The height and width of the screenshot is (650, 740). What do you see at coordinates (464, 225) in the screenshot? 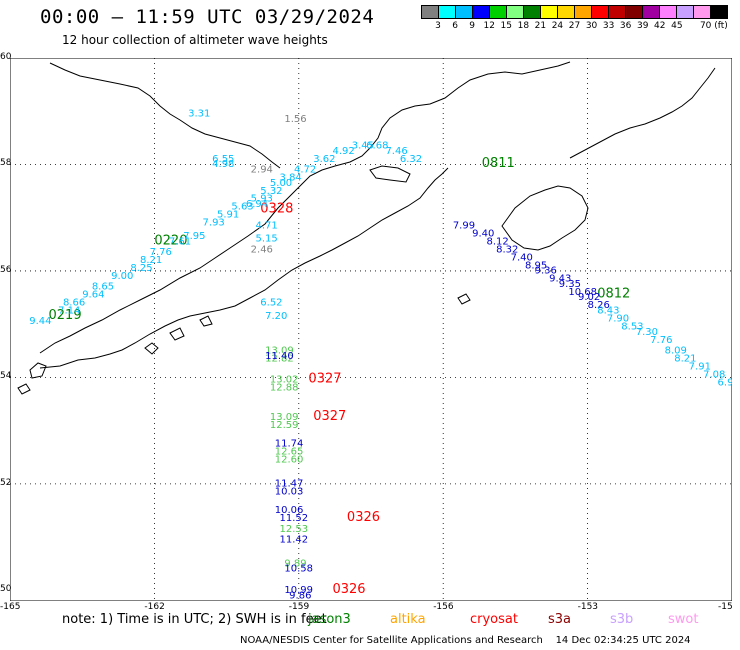
I see `wave-height-label: 7.99` at bounding box center [464, 225].